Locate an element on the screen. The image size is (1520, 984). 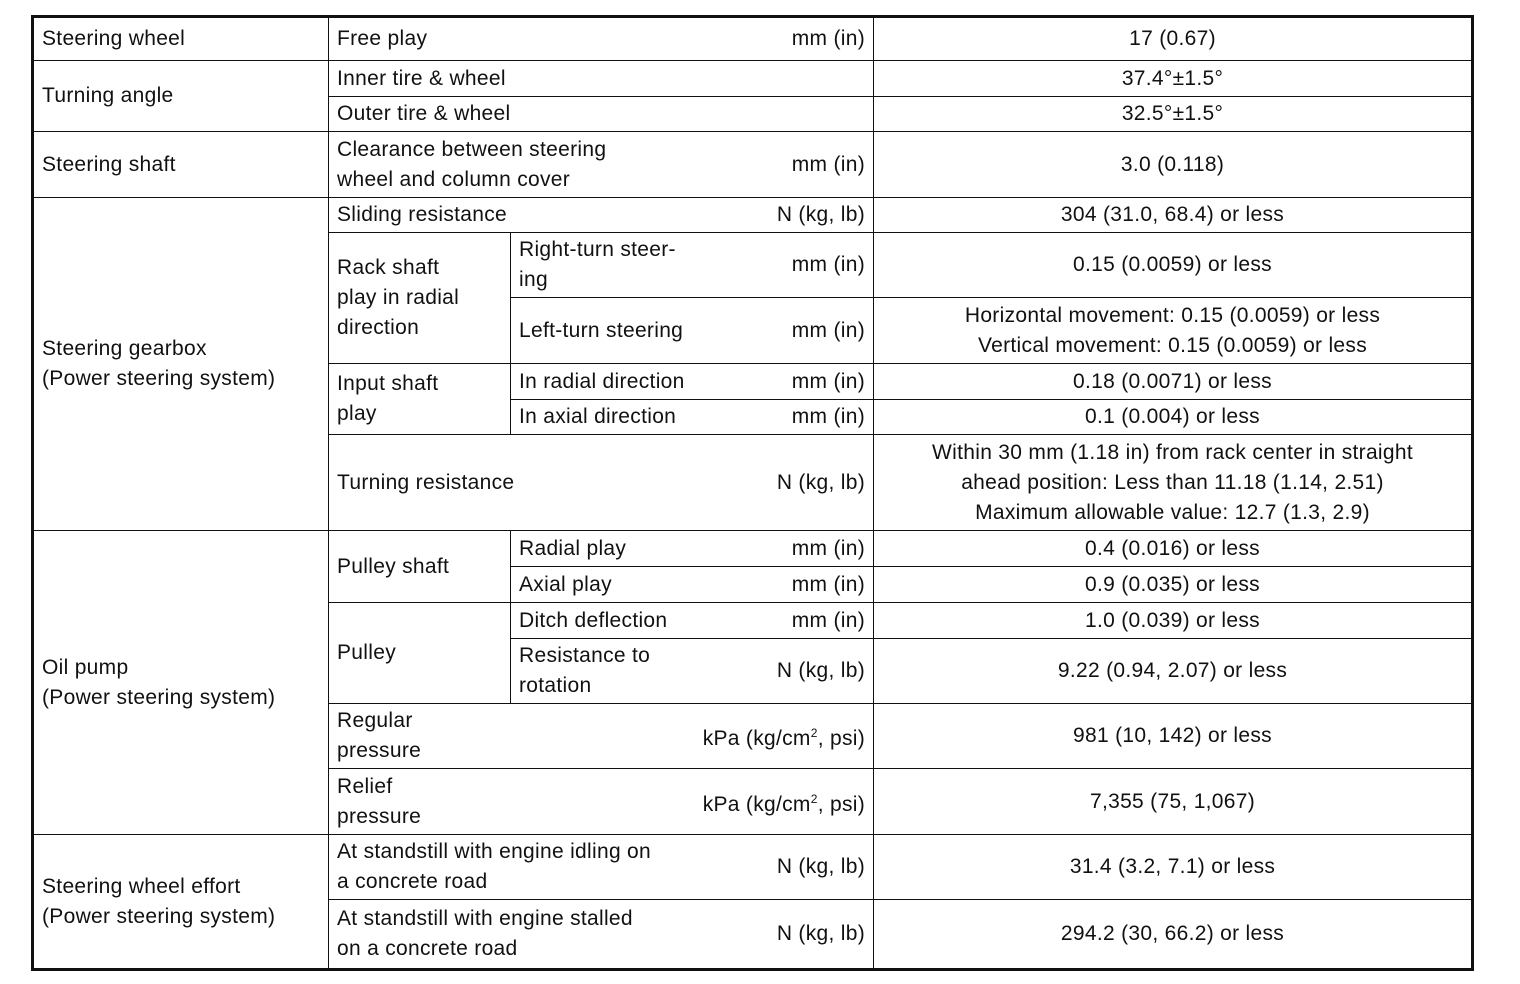
item-label: Outer tire & wheel is located at coordinates (601, 114).